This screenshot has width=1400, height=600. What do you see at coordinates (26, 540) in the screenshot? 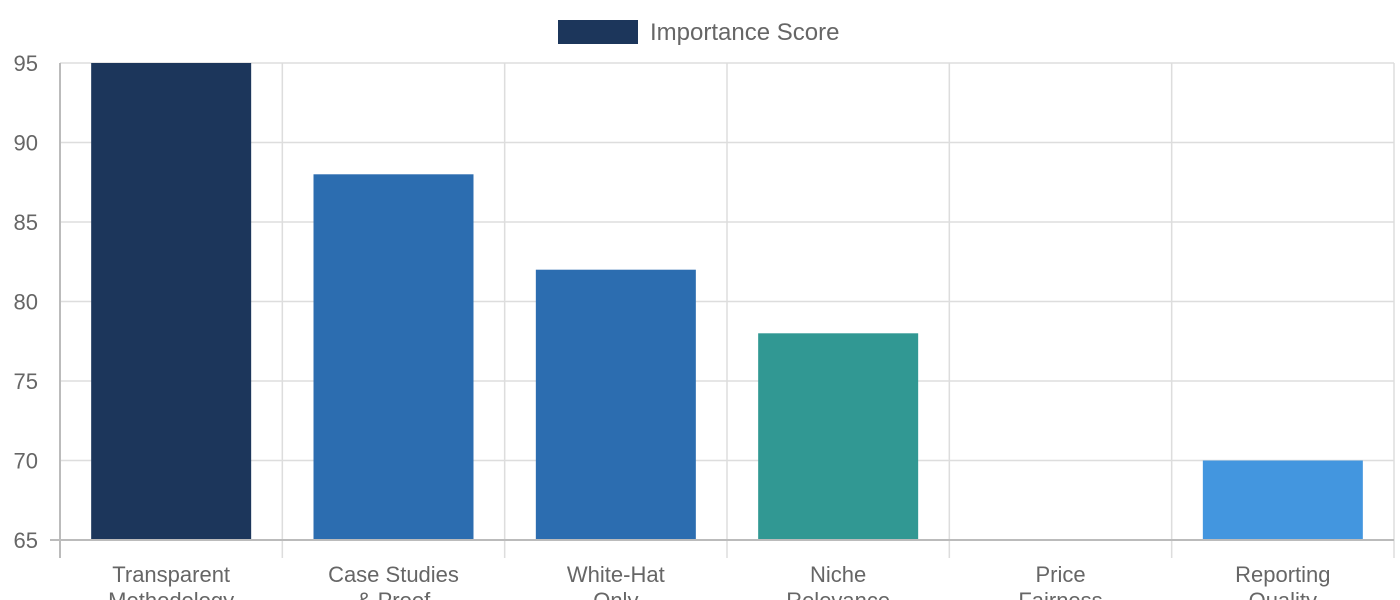
I see `y-tick-label: 65` at bounding box center [26, 540].